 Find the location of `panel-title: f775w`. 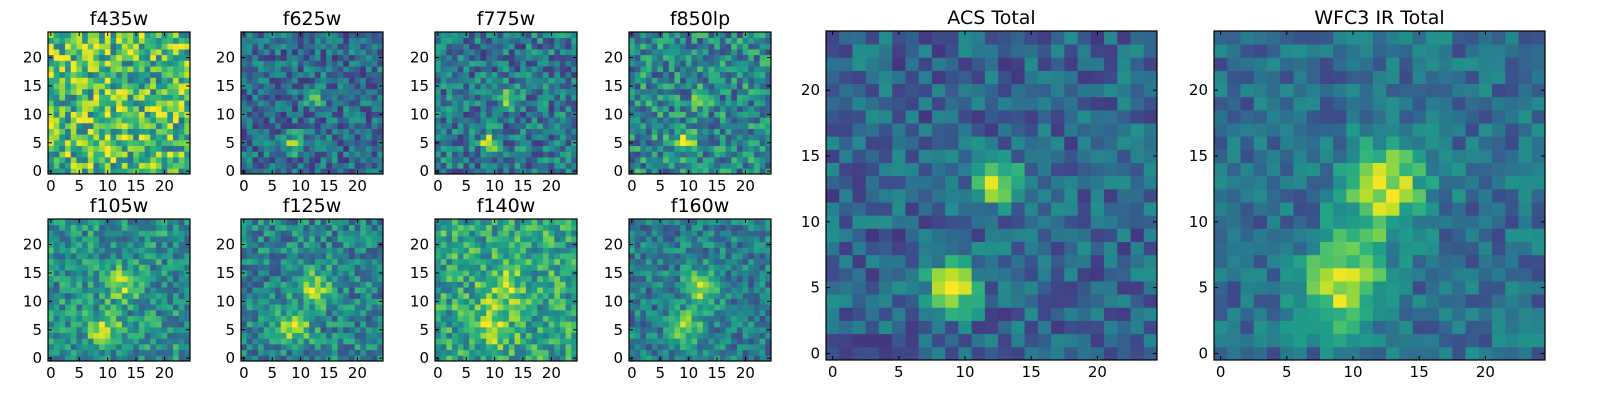

panel-title: f775w is located at coordinates (506, 19).